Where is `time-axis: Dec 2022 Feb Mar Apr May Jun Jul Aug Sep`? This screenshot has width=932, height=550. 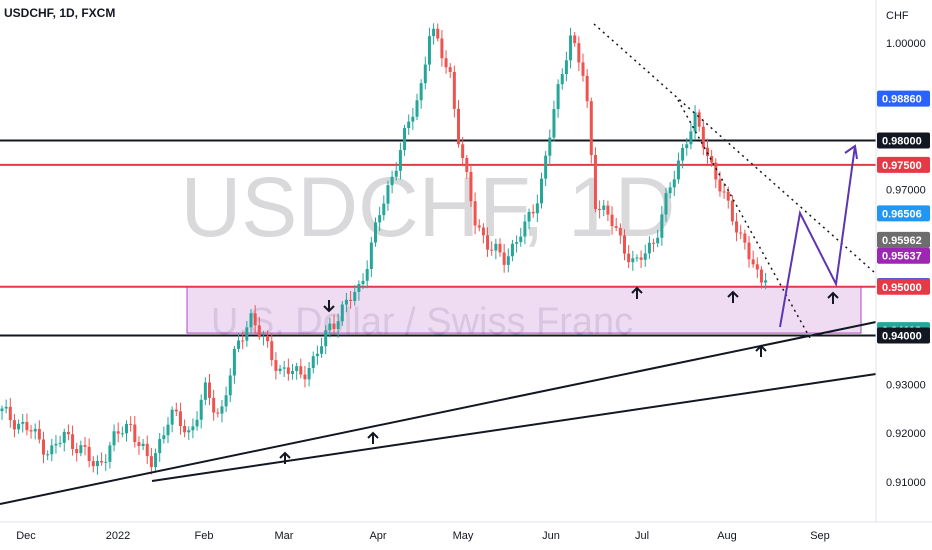 time-axis: Dec 2022 Feb Mar Apr May Jun Jul Aug Sep is located at coordinates (423, 536).